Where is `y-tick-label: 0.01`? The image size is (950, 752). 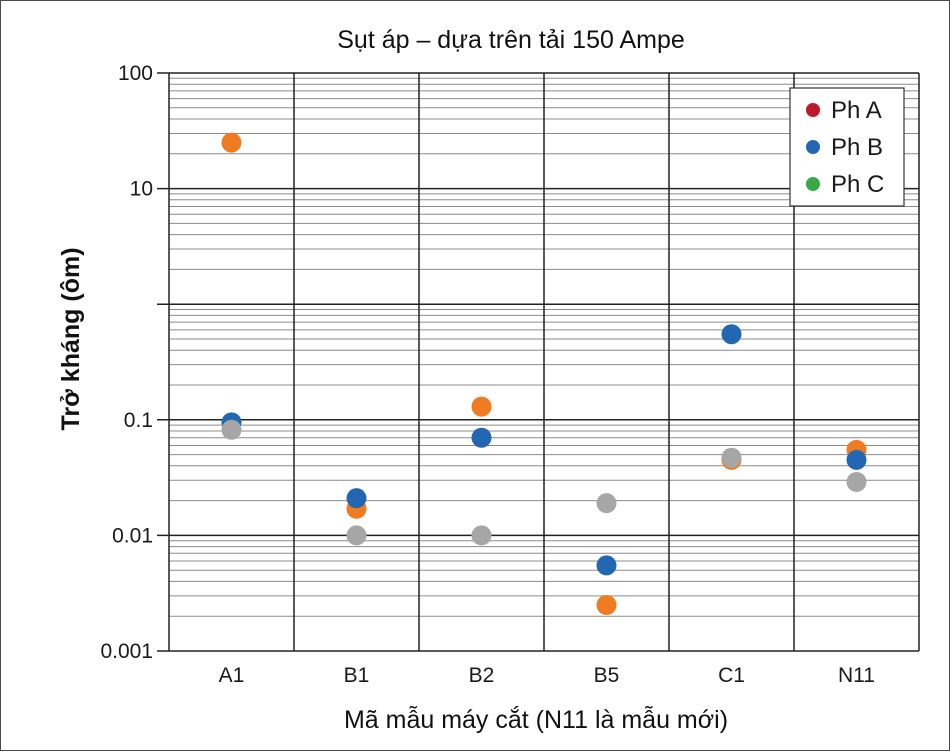 y-tick-label: 0.01 is located at coordinates (132, 535).